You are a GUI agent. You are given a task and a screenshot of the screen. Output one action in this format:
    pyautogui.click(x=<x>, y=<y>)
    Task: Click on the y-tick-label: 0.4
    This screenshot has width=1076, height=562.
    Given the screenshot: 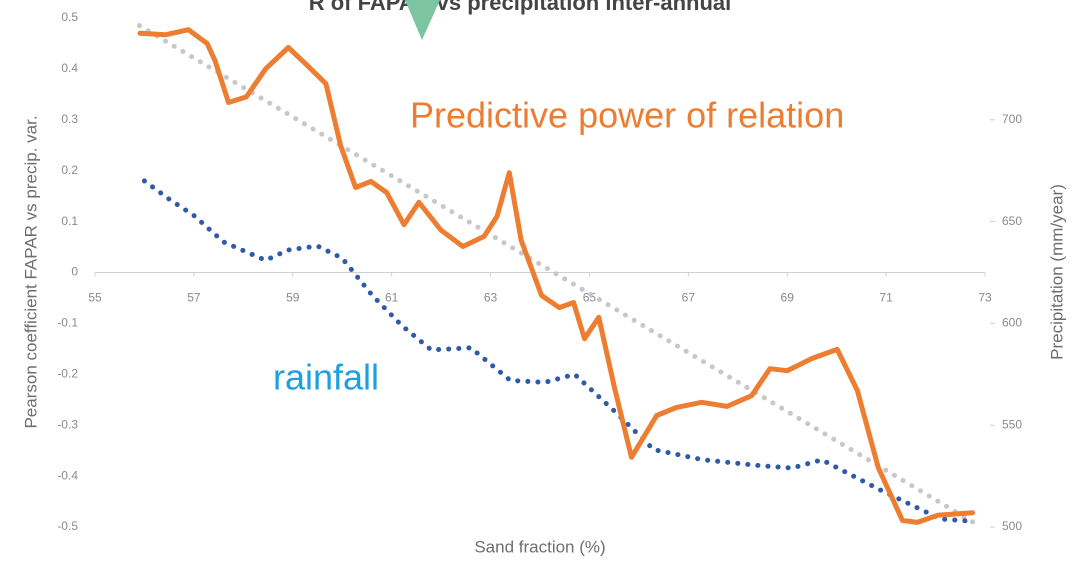 What is the action you would take?
    pyautogui.click(x=69, y=68)
    